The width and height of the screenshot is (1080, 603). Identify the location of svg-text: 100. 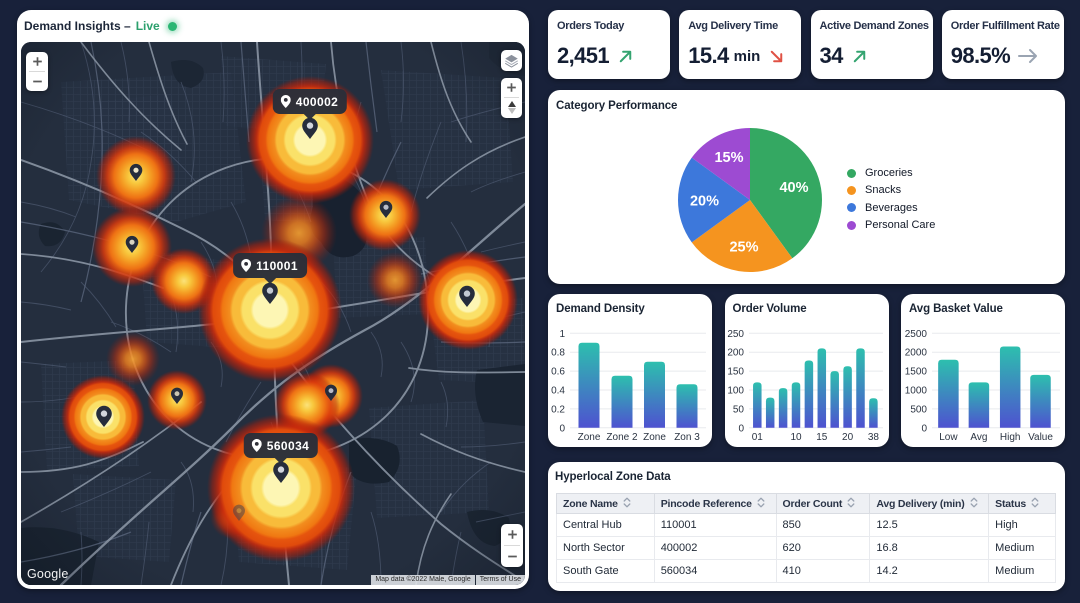
(735, 391).